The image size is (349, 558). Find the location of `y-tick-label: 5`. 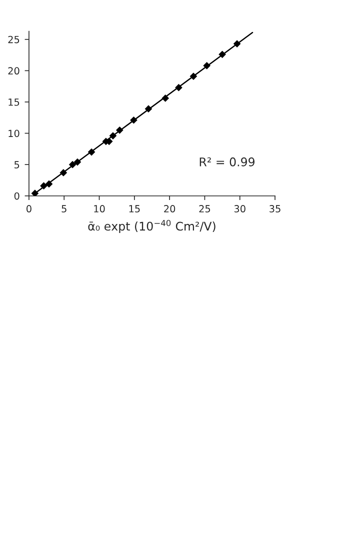

y-tick-label: 5 is located at coordinates (17, 164).